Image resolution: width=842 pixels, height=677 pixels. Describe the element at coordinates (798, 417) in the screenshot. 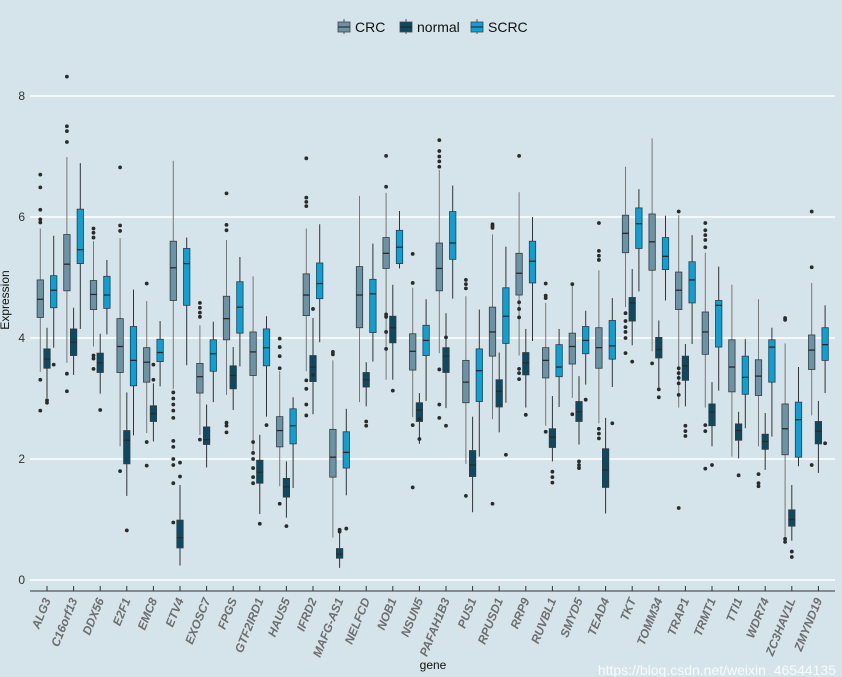

I see `box-SCRC-ZC3HAV1L` at that location.